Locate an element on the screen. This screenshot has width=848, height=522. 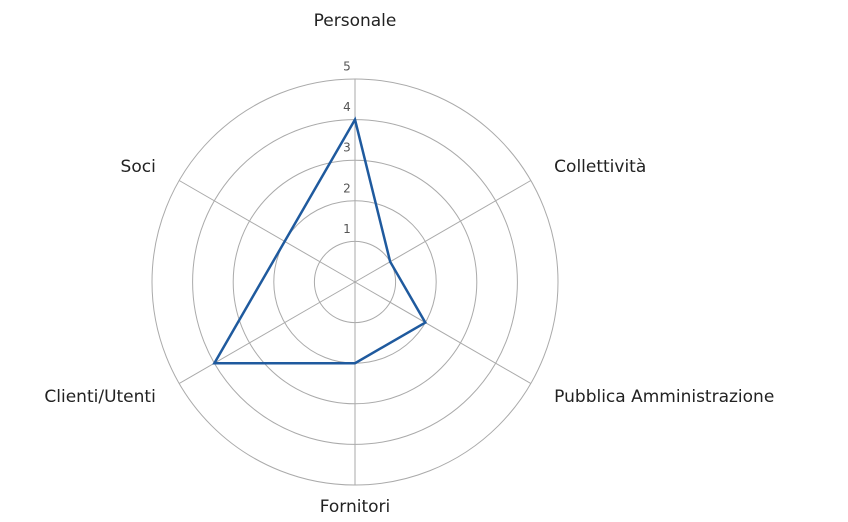
data-line is located at coordinates (320, 240).